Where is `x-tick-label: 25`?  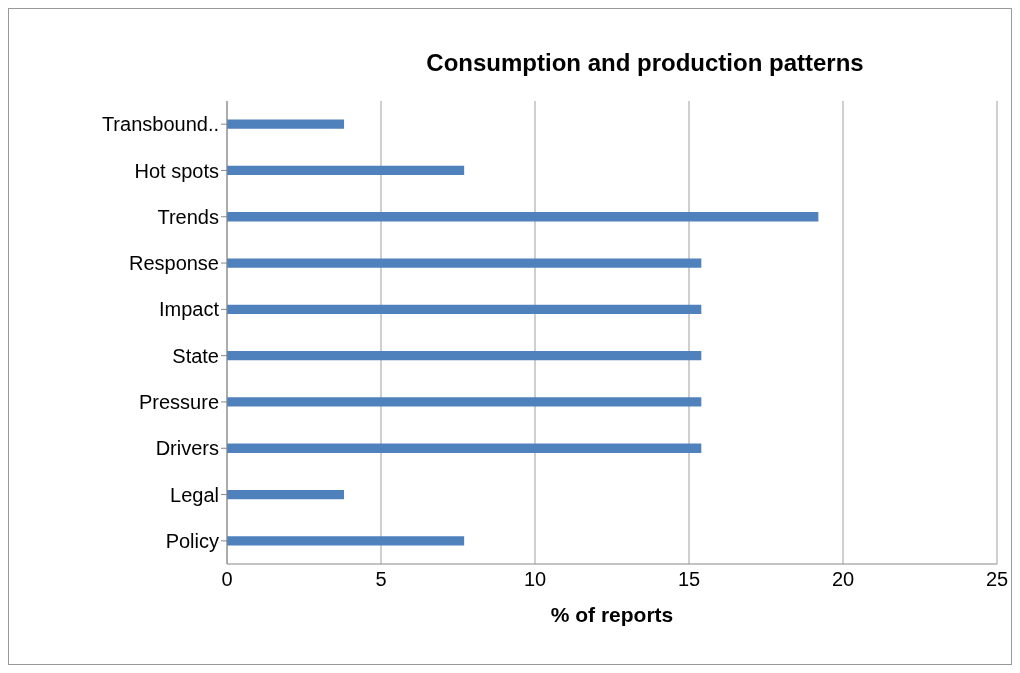 x-tick-label: 25 is located at coordinates (997, 579).